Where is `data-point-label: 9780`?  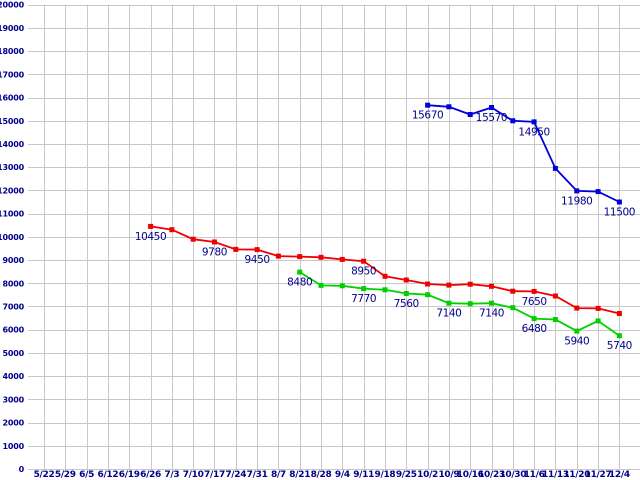 data-point-label: 9780 is located at coordinates (214, 252).